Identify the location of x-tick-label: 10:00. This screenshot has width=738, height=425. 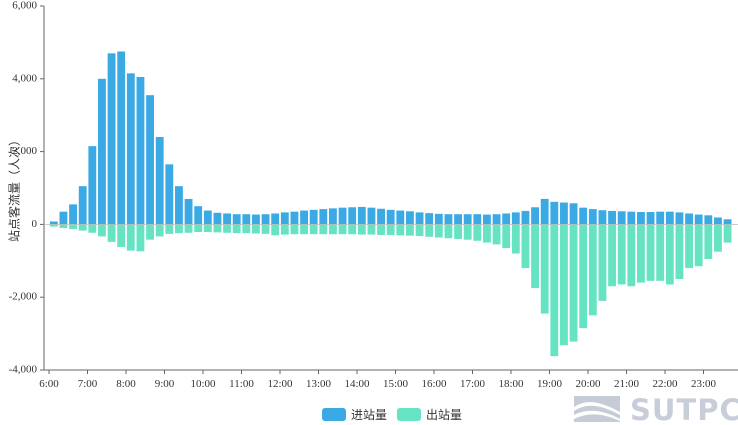
(203, 384).